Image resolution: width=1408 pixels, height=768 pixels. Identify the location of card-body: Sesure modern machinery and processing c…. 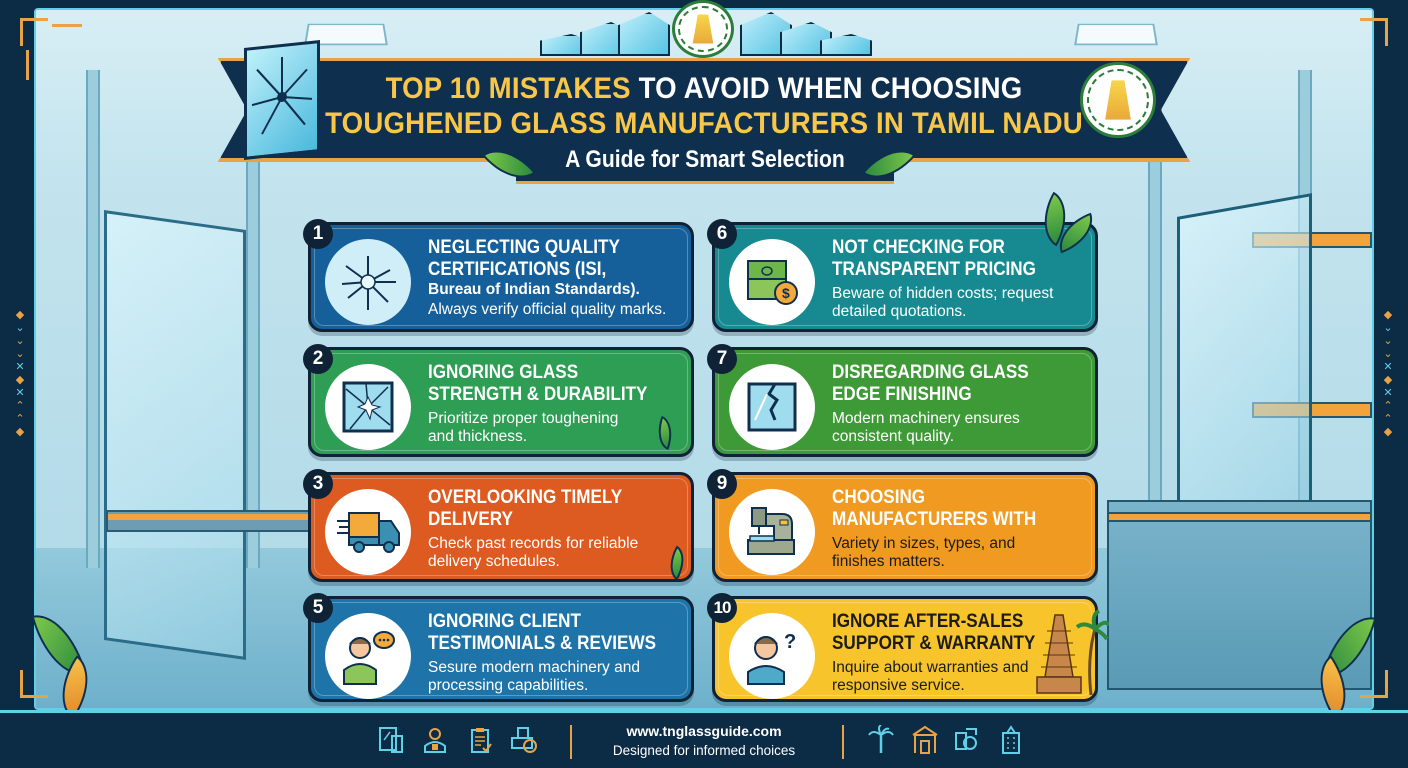
(534, 676).